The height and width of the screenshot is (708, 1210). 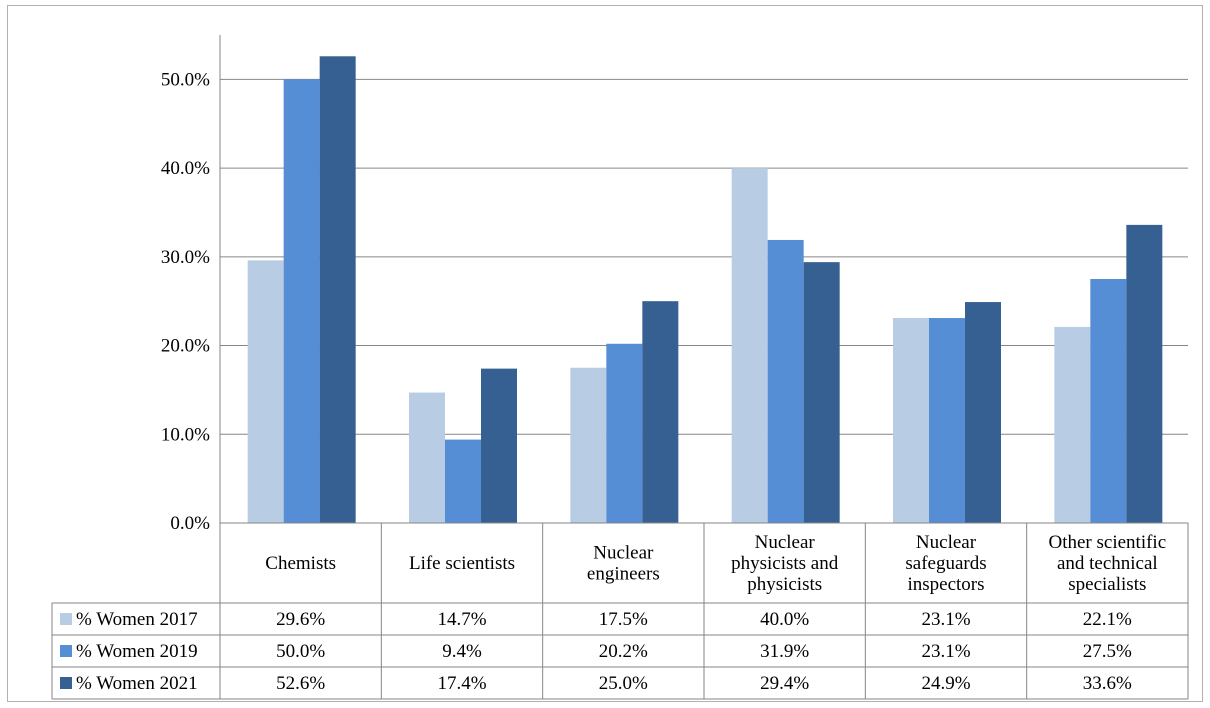 I want to click on legend-label: % Women 2019, so click(x=137, y=651).